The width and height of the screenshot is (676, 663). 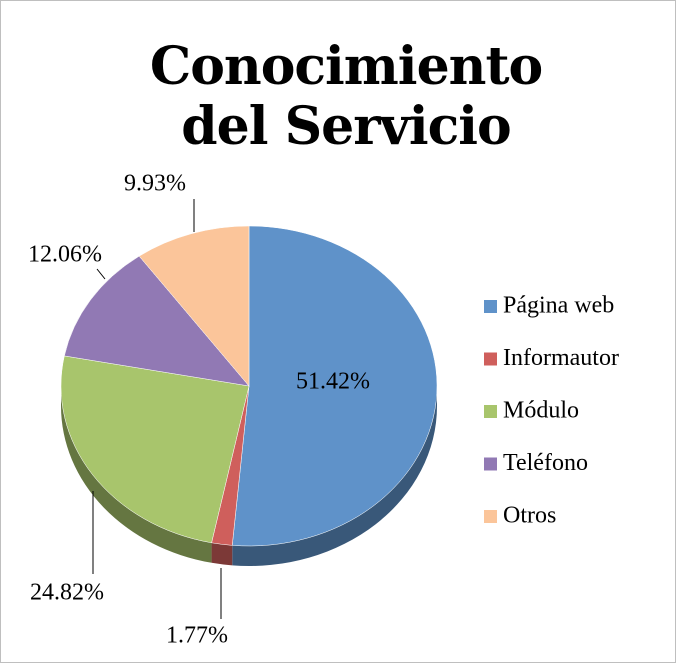 I want to click on leader-line, so click(x=101, y=274).